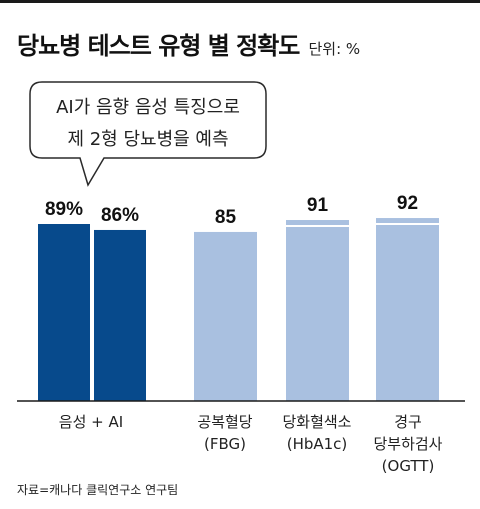 The image size is (480, 509). I want to click on callout-line-1: AI가 음향 음성 특징으로, so click(148, 107).